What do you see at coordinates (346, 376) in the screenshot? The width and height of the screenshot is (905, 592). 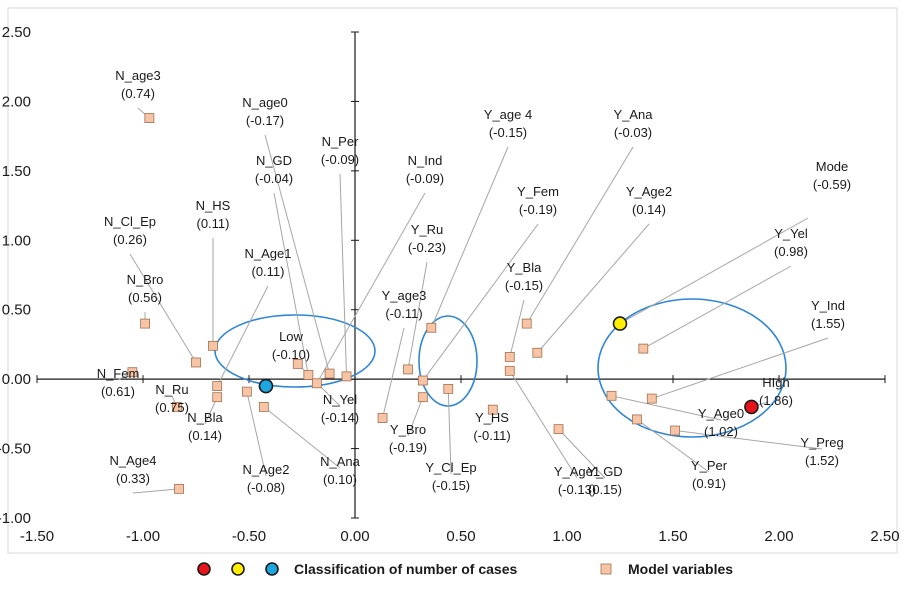 I see `point-n-per` at bounding box center [346, 376].